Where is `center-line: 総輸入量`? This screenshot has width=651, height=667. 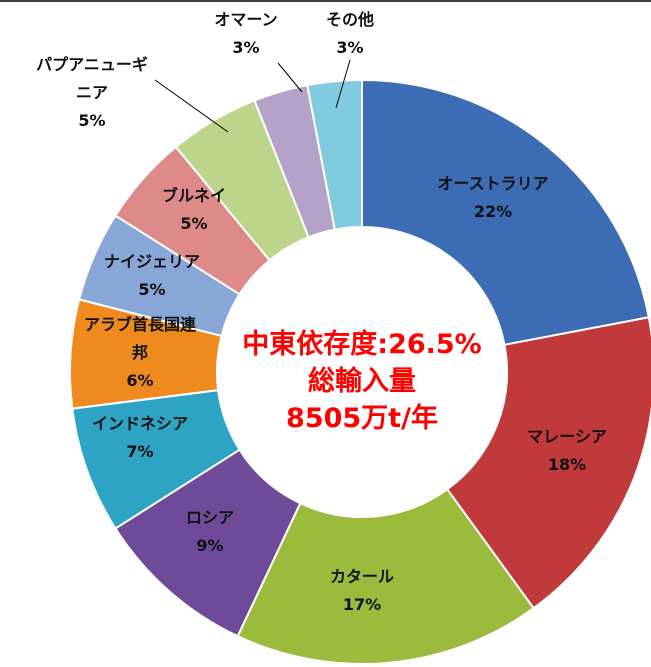 center-line: 総輸入量 is located at coordinates (362, 381).